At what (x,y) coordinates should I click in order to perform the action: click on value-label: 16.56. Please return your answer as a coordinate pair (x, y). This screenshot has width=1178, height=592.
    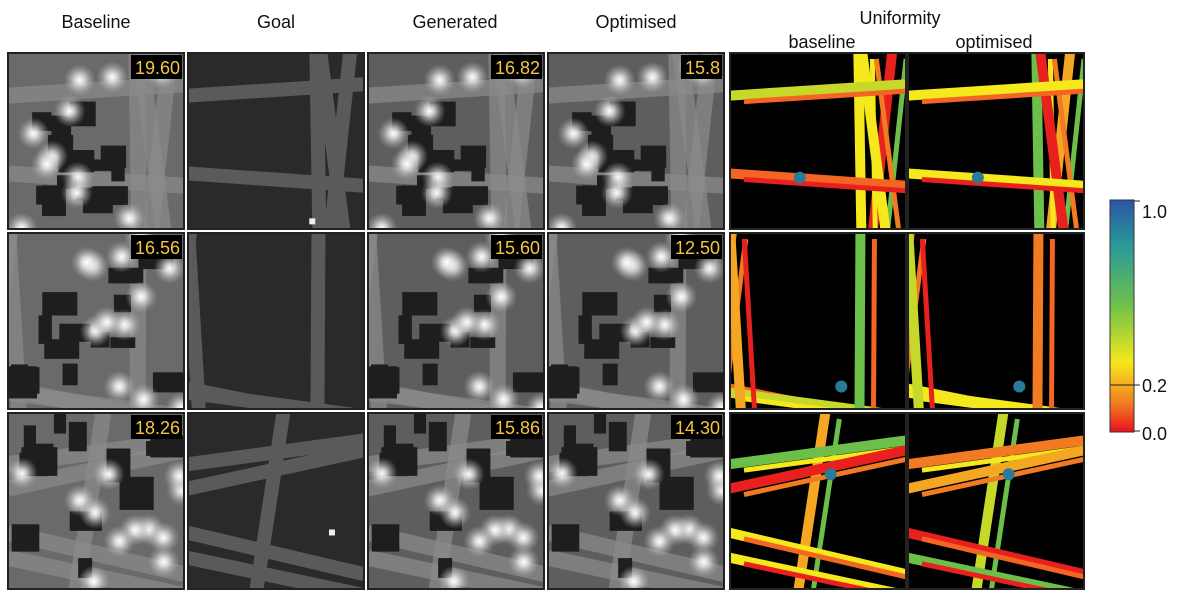
    Looking at the image, I should click on (157, 248).